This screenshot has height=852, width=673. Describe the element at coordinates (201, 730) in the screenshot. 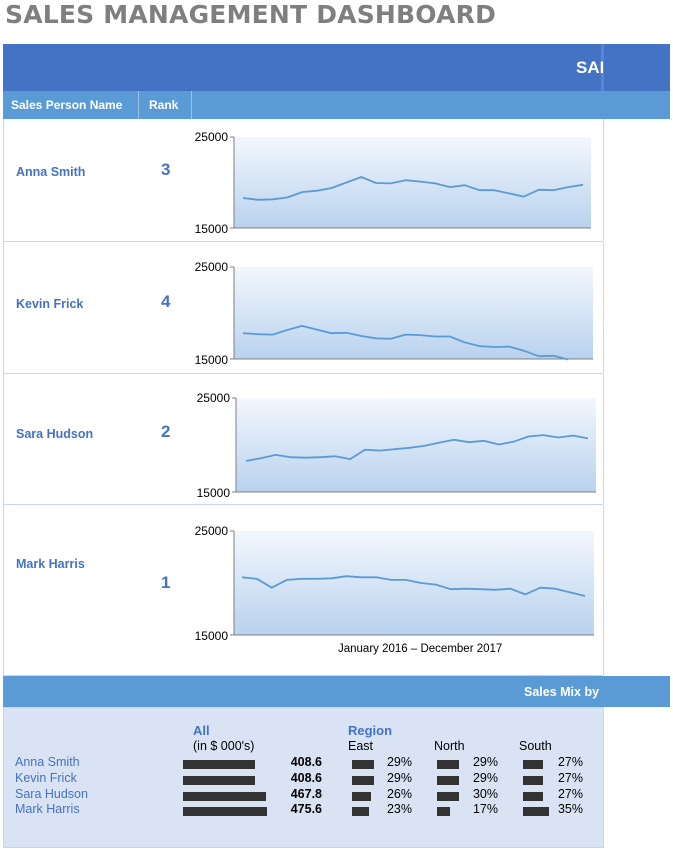

I see `mix-all-heading: All` at that location.